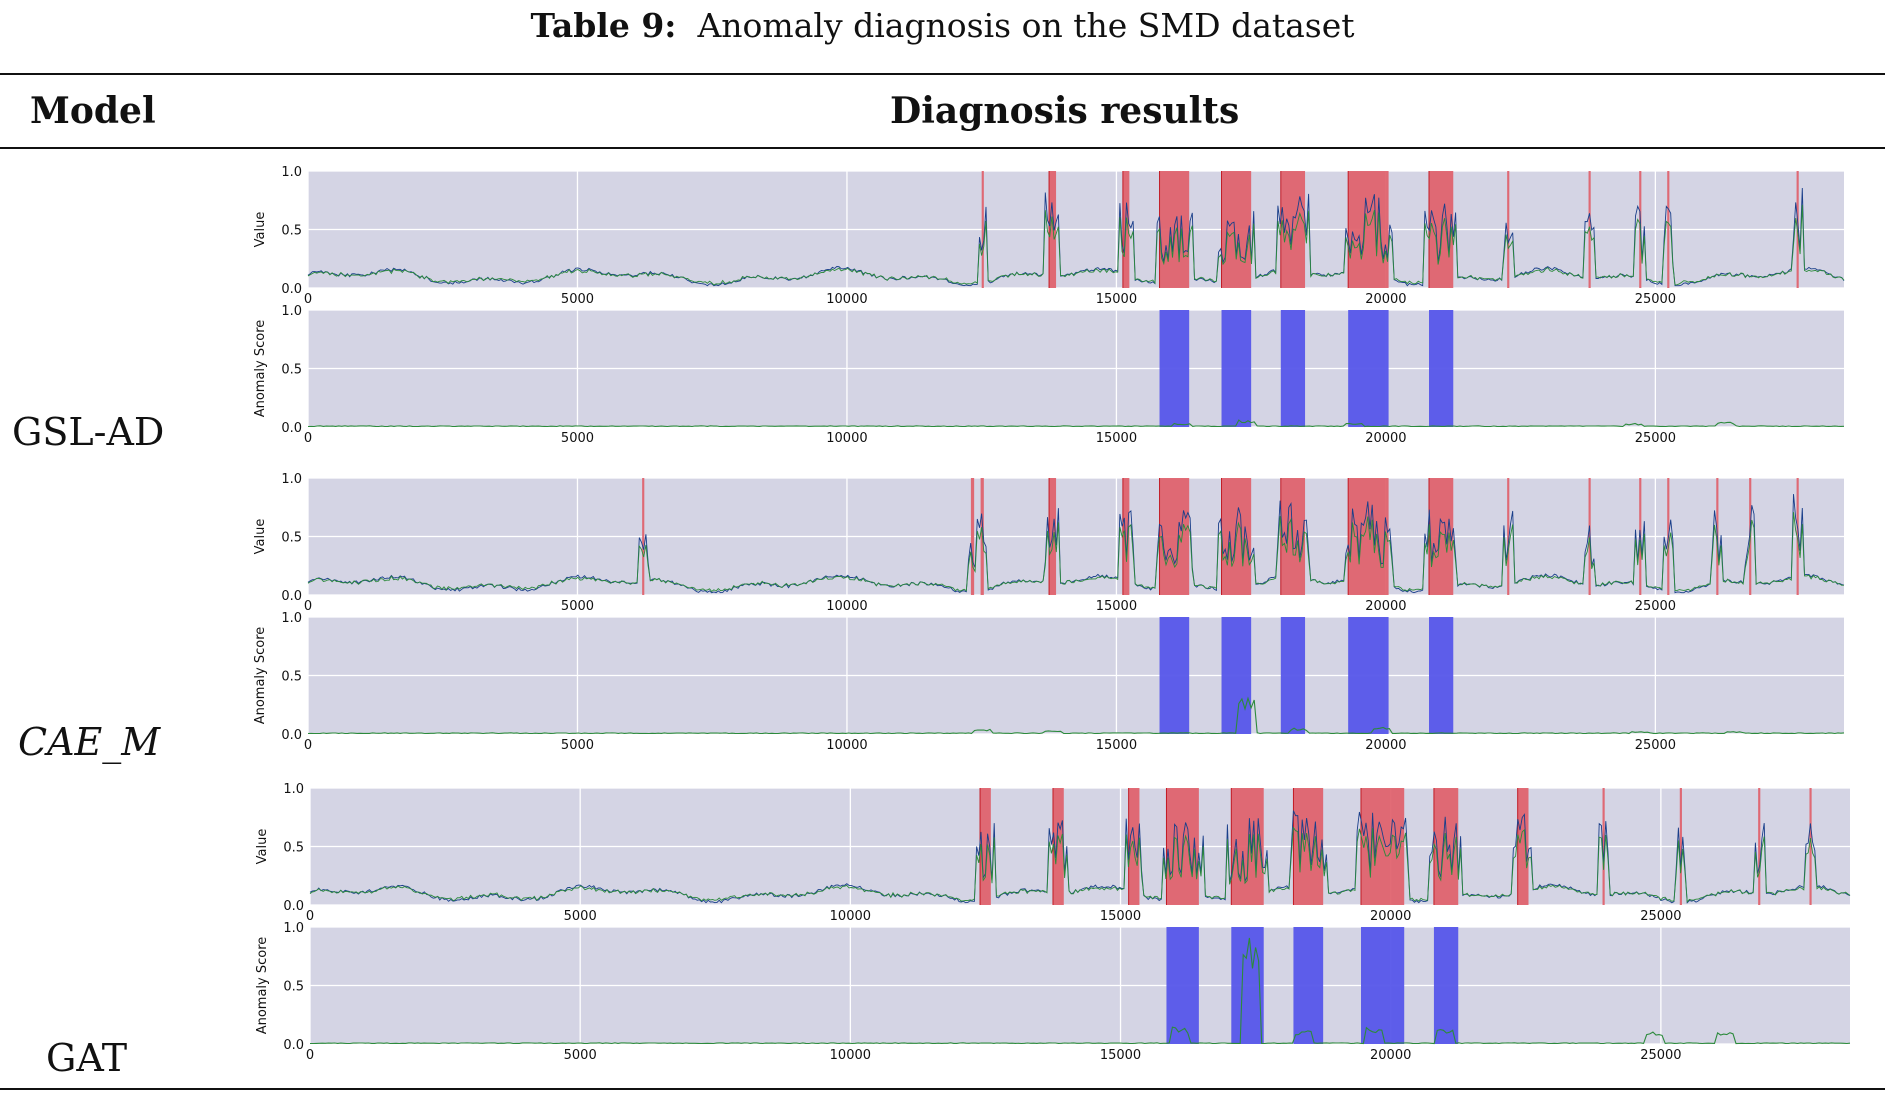  Describe the element at coordinates (93, 111) in the screenshot. I see `column-header-model: Model` at that location.